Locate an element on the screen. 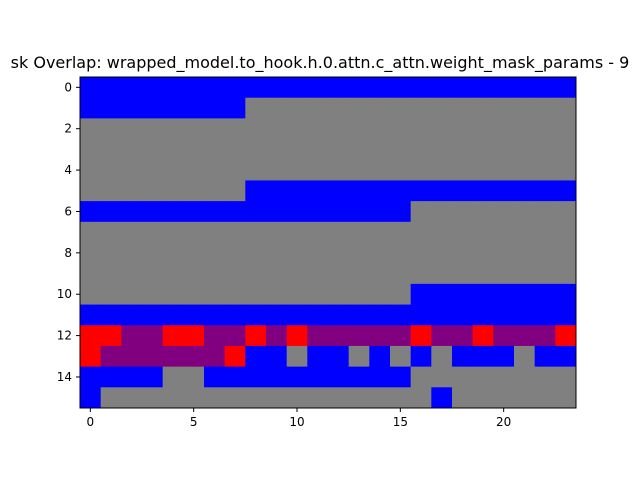 The height and width of the screenshot is (480, 640). y-tick-label: 2 is located at coordinates (68, 129).